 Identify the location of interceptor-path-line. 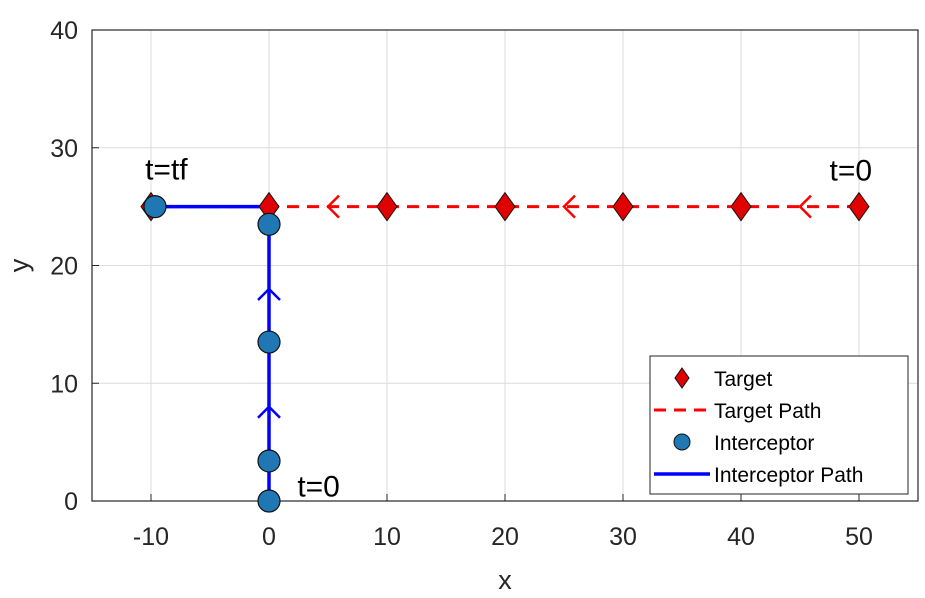
(211, 352).